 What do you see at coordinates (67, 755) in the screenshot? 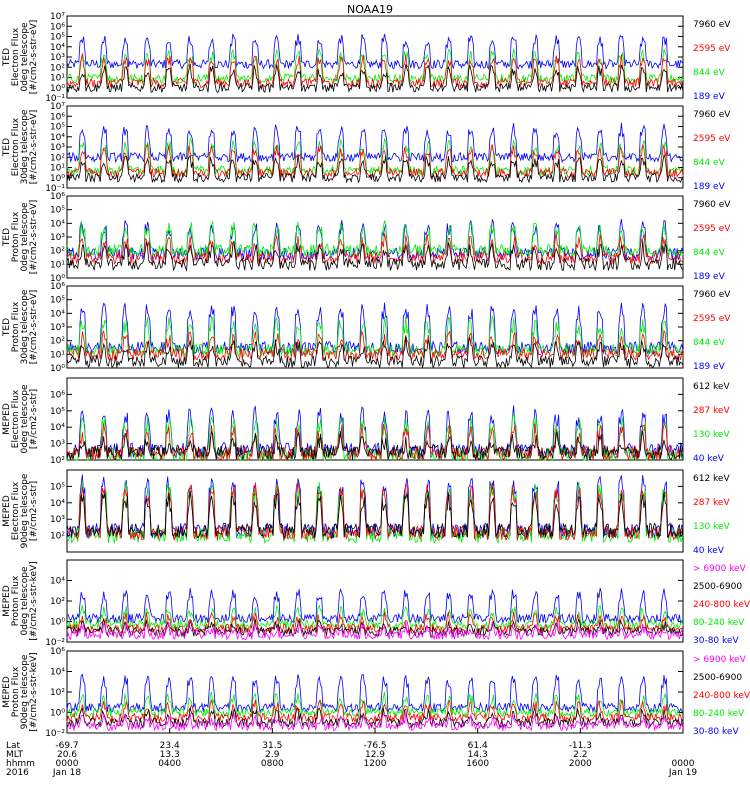
I see `x-tick-label: 20.6` at bounding box center [67, 755].